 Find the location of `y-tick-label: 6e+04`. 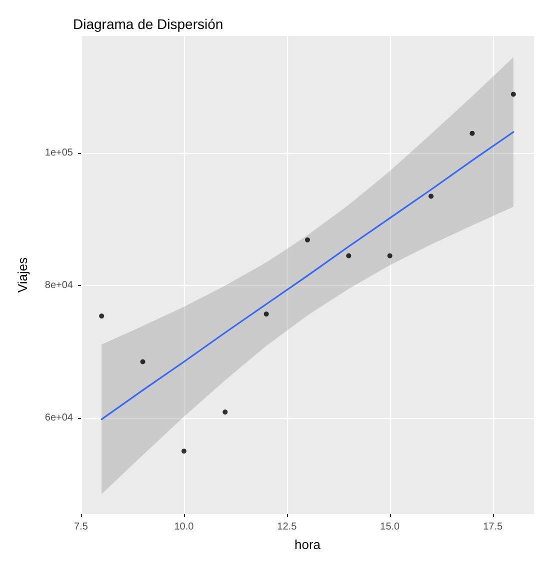

y-tick-label: 6e+04 is located at coordinates (59, 418).